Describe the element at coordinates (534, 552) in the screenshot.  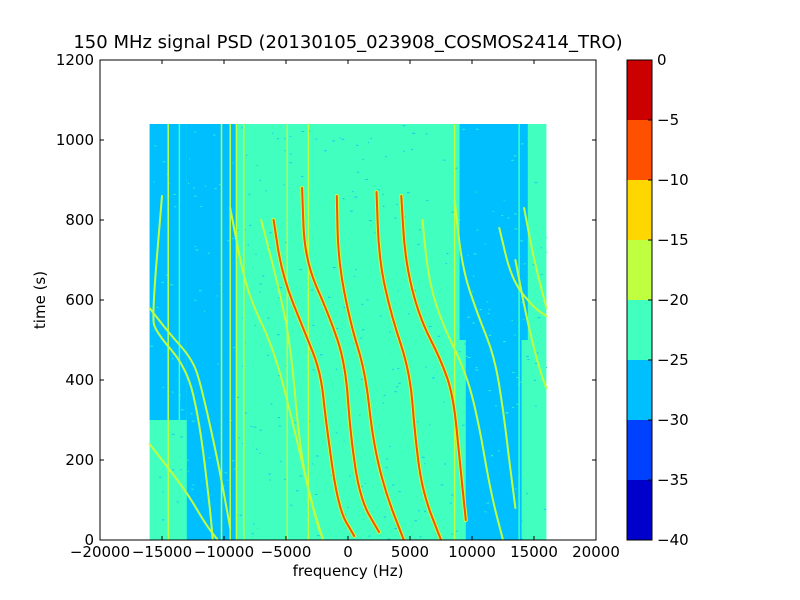
I see `x-tick-label: 15000` at that location.